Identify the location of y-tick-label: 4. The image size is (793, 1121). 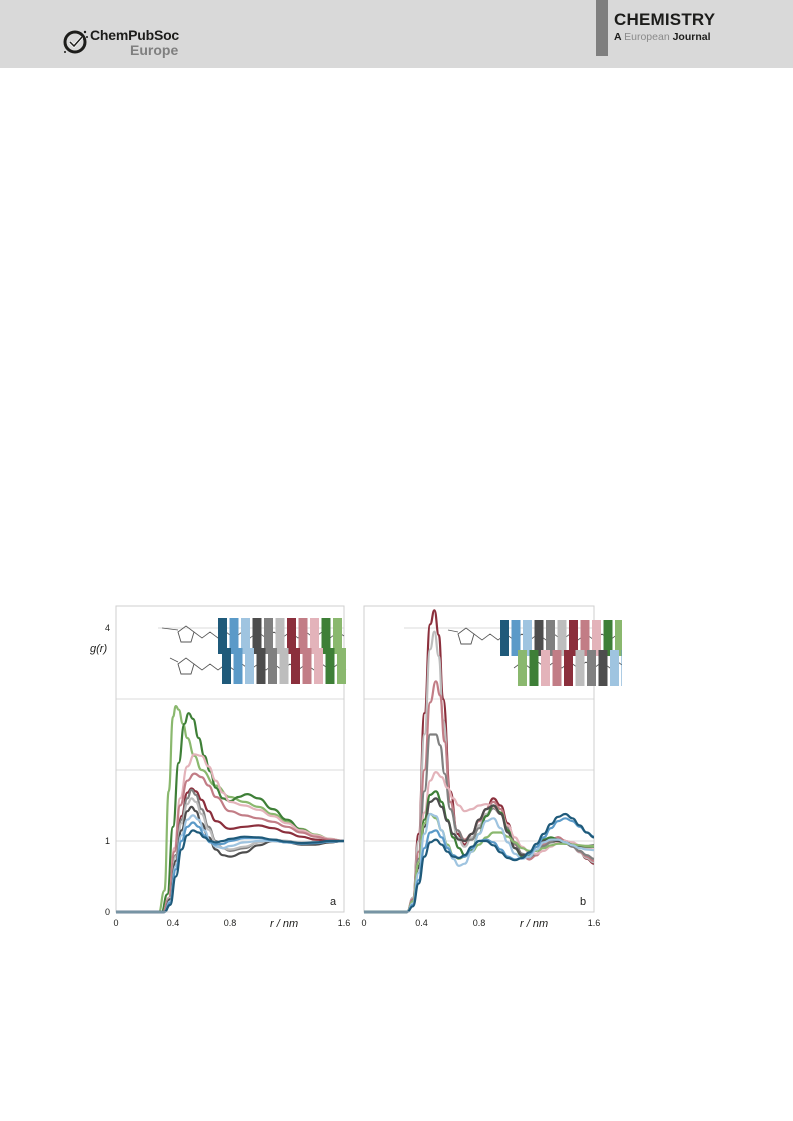
(107, 628).